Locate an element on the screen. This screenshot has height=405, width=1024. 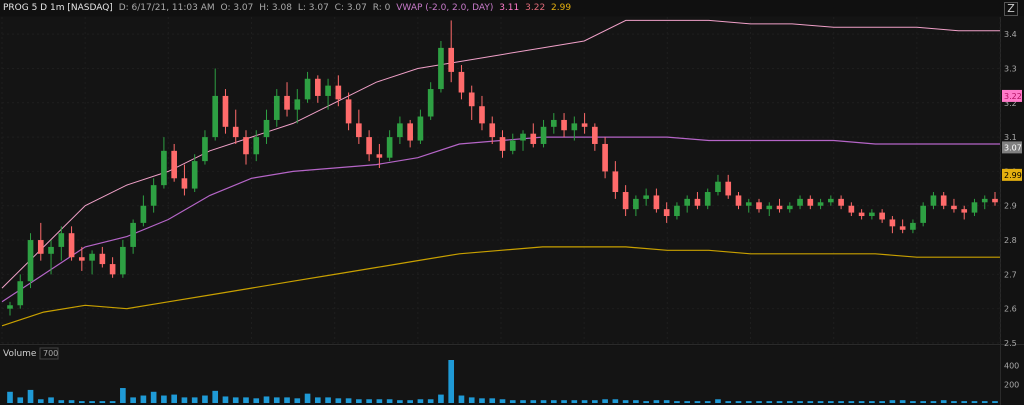
vwap-study-label: VWAP (-2.0, 2.0, DAY) is located at coordinates (445, 8).